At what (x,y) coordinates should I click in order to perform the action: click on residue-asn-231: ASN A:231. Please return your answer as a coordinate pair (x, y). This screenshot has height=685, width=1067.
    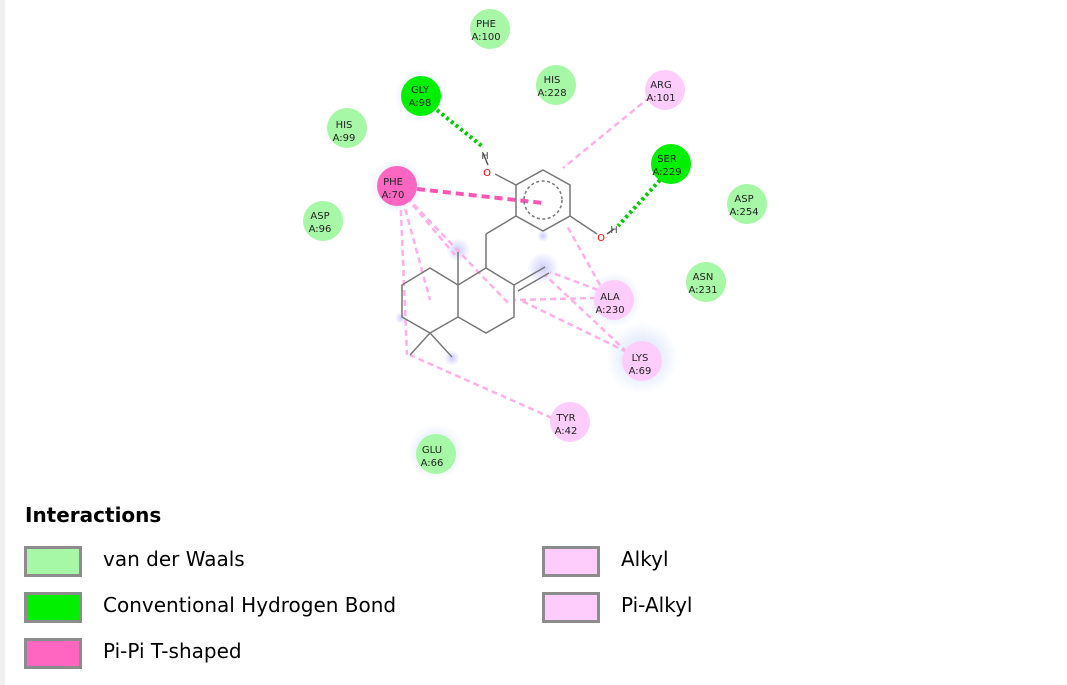
    Looking at the image, I should click on (706, 282).